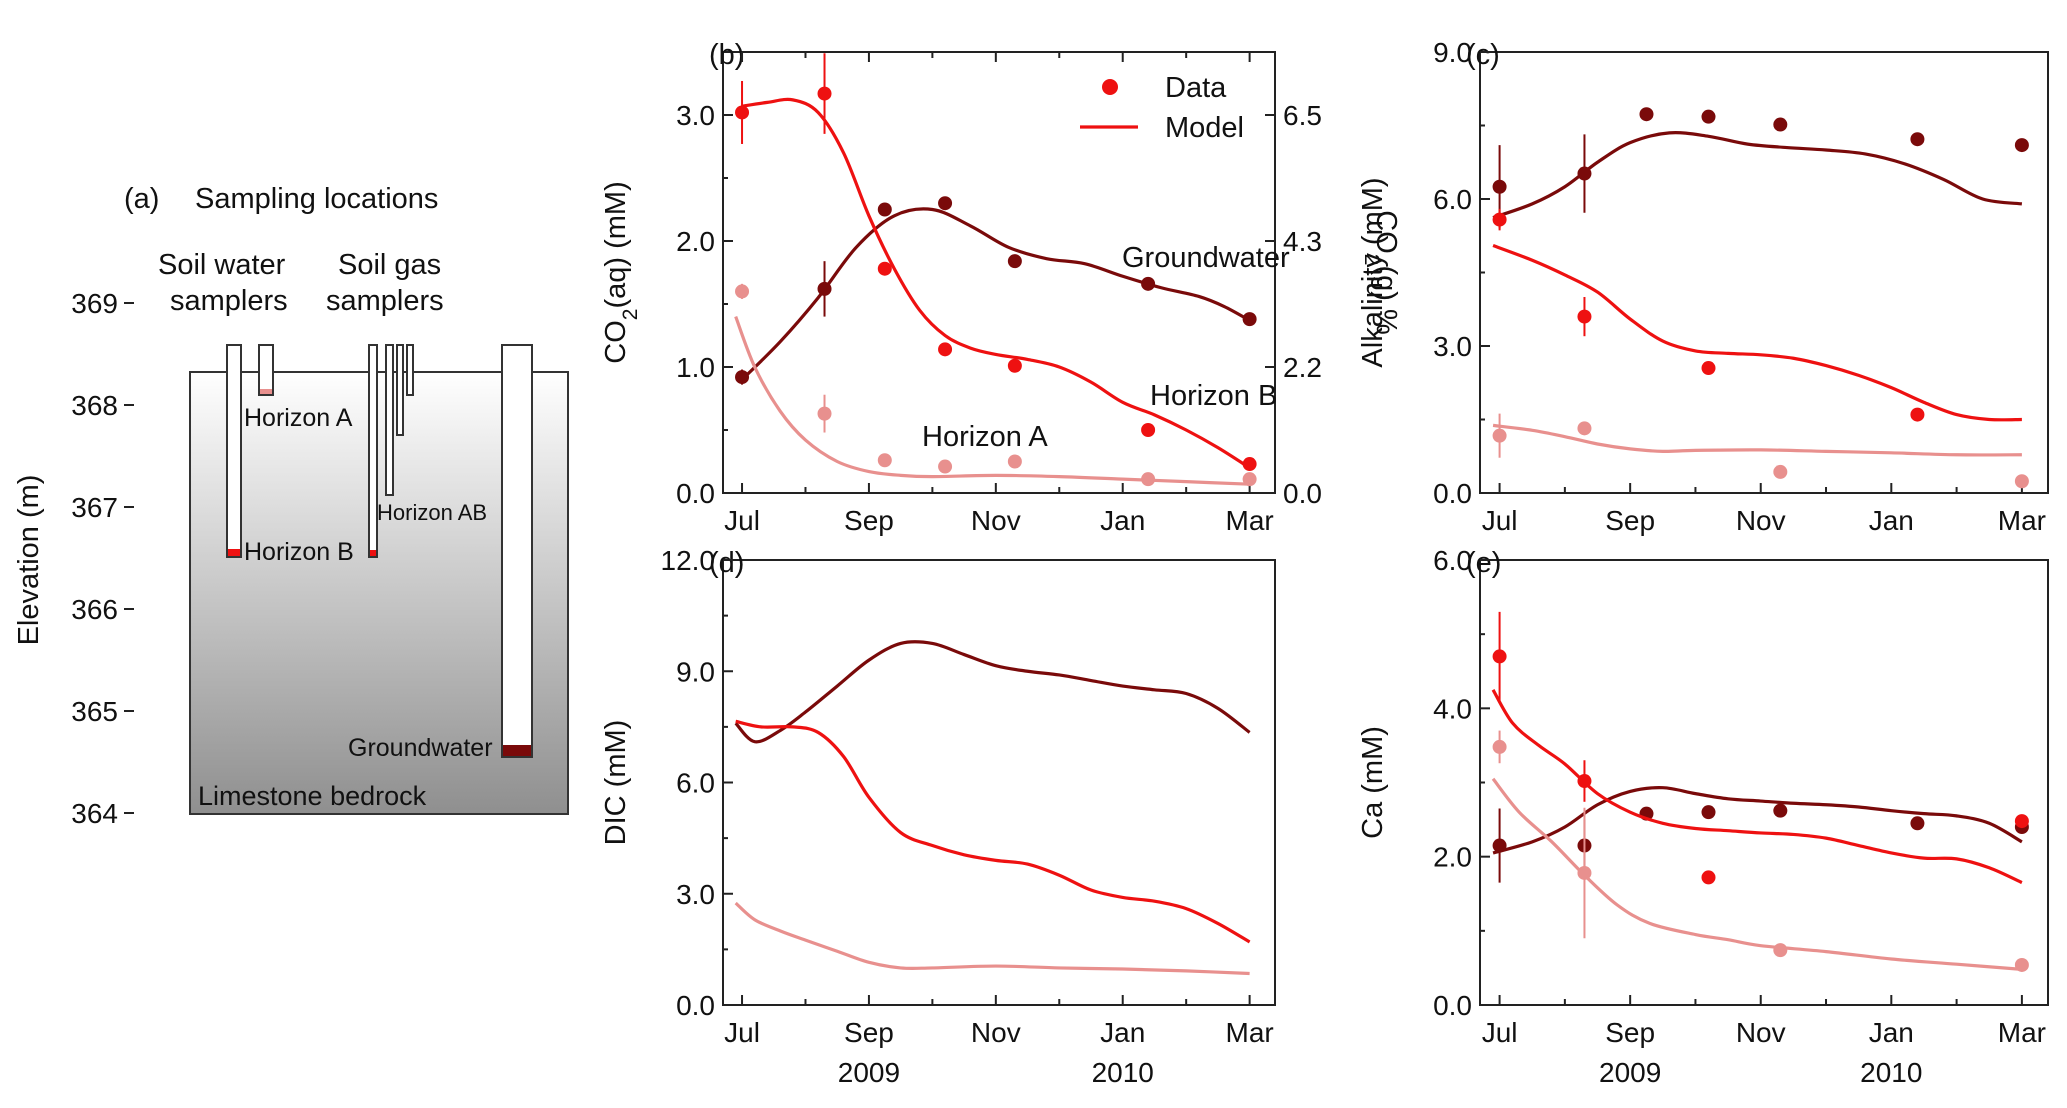  Describe the element at coordinates (1110, 87) in the screenshot. I see `legend-data-marker` at that location.